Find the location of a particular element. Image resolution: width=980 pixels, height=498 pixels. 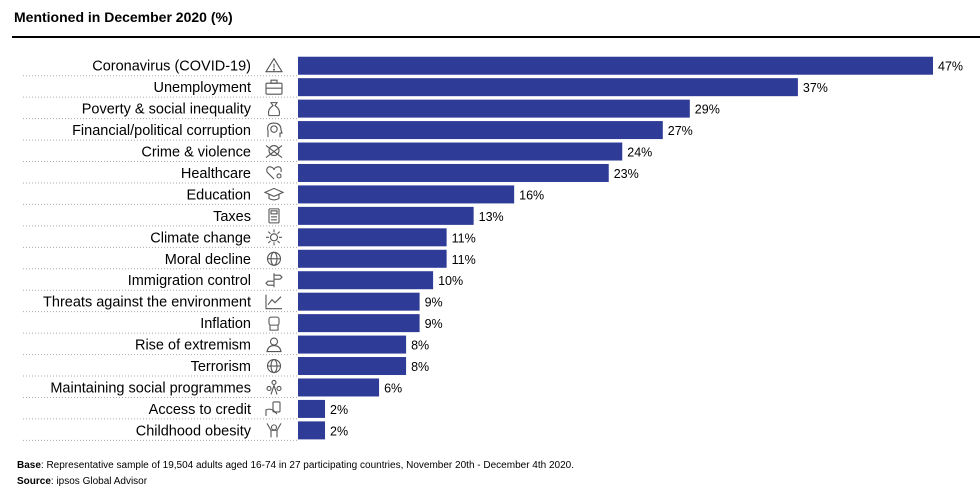

category-label: Terrorism is located at coordinates (221, 367).